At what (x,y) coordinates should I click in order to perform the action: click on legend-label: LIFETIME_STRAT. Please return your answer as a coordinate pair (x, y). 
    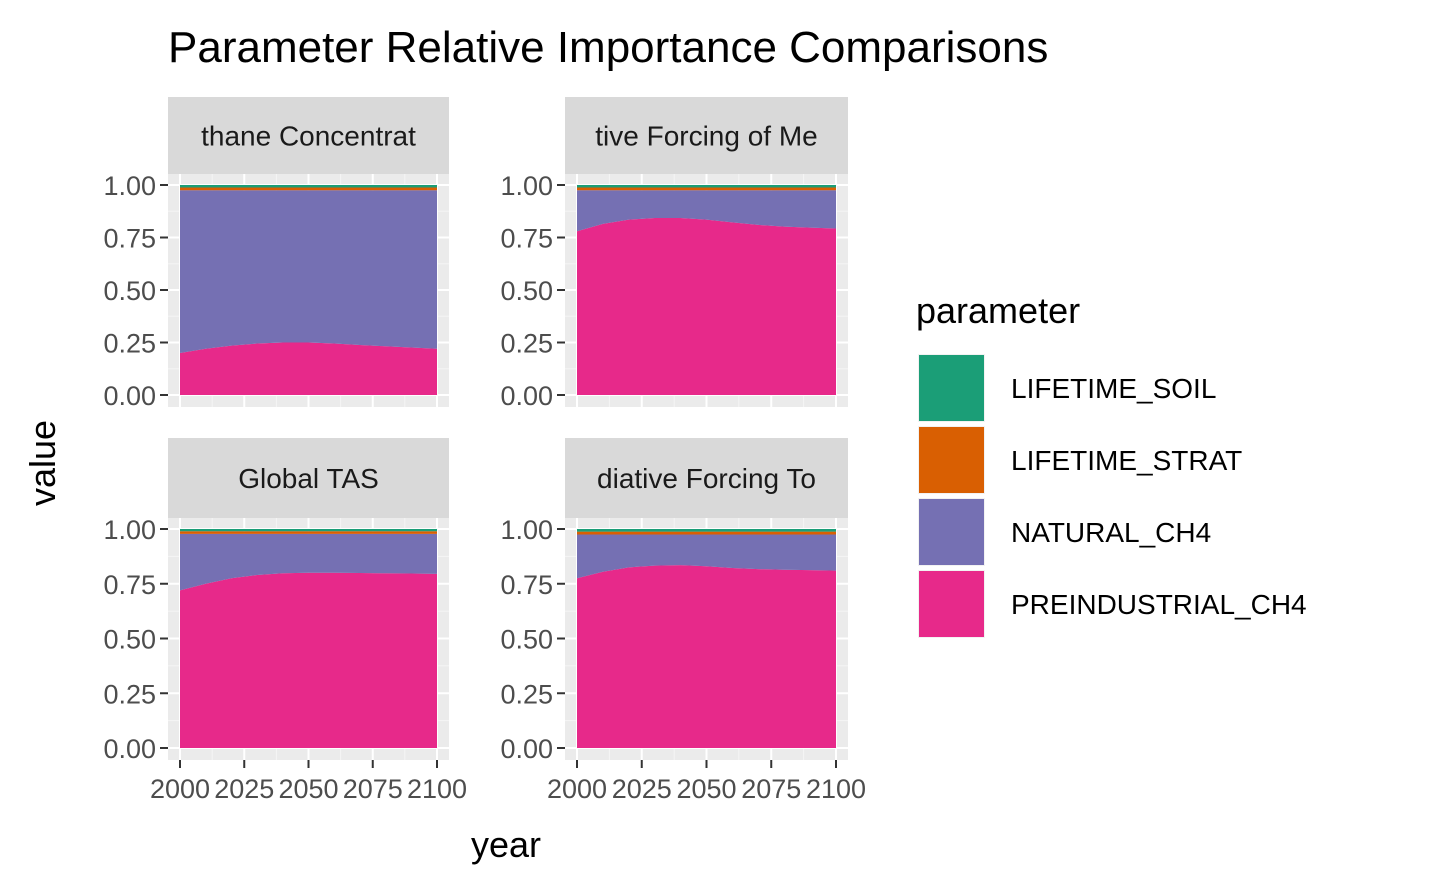
    Looking at the image, I should click on (1126, 460).